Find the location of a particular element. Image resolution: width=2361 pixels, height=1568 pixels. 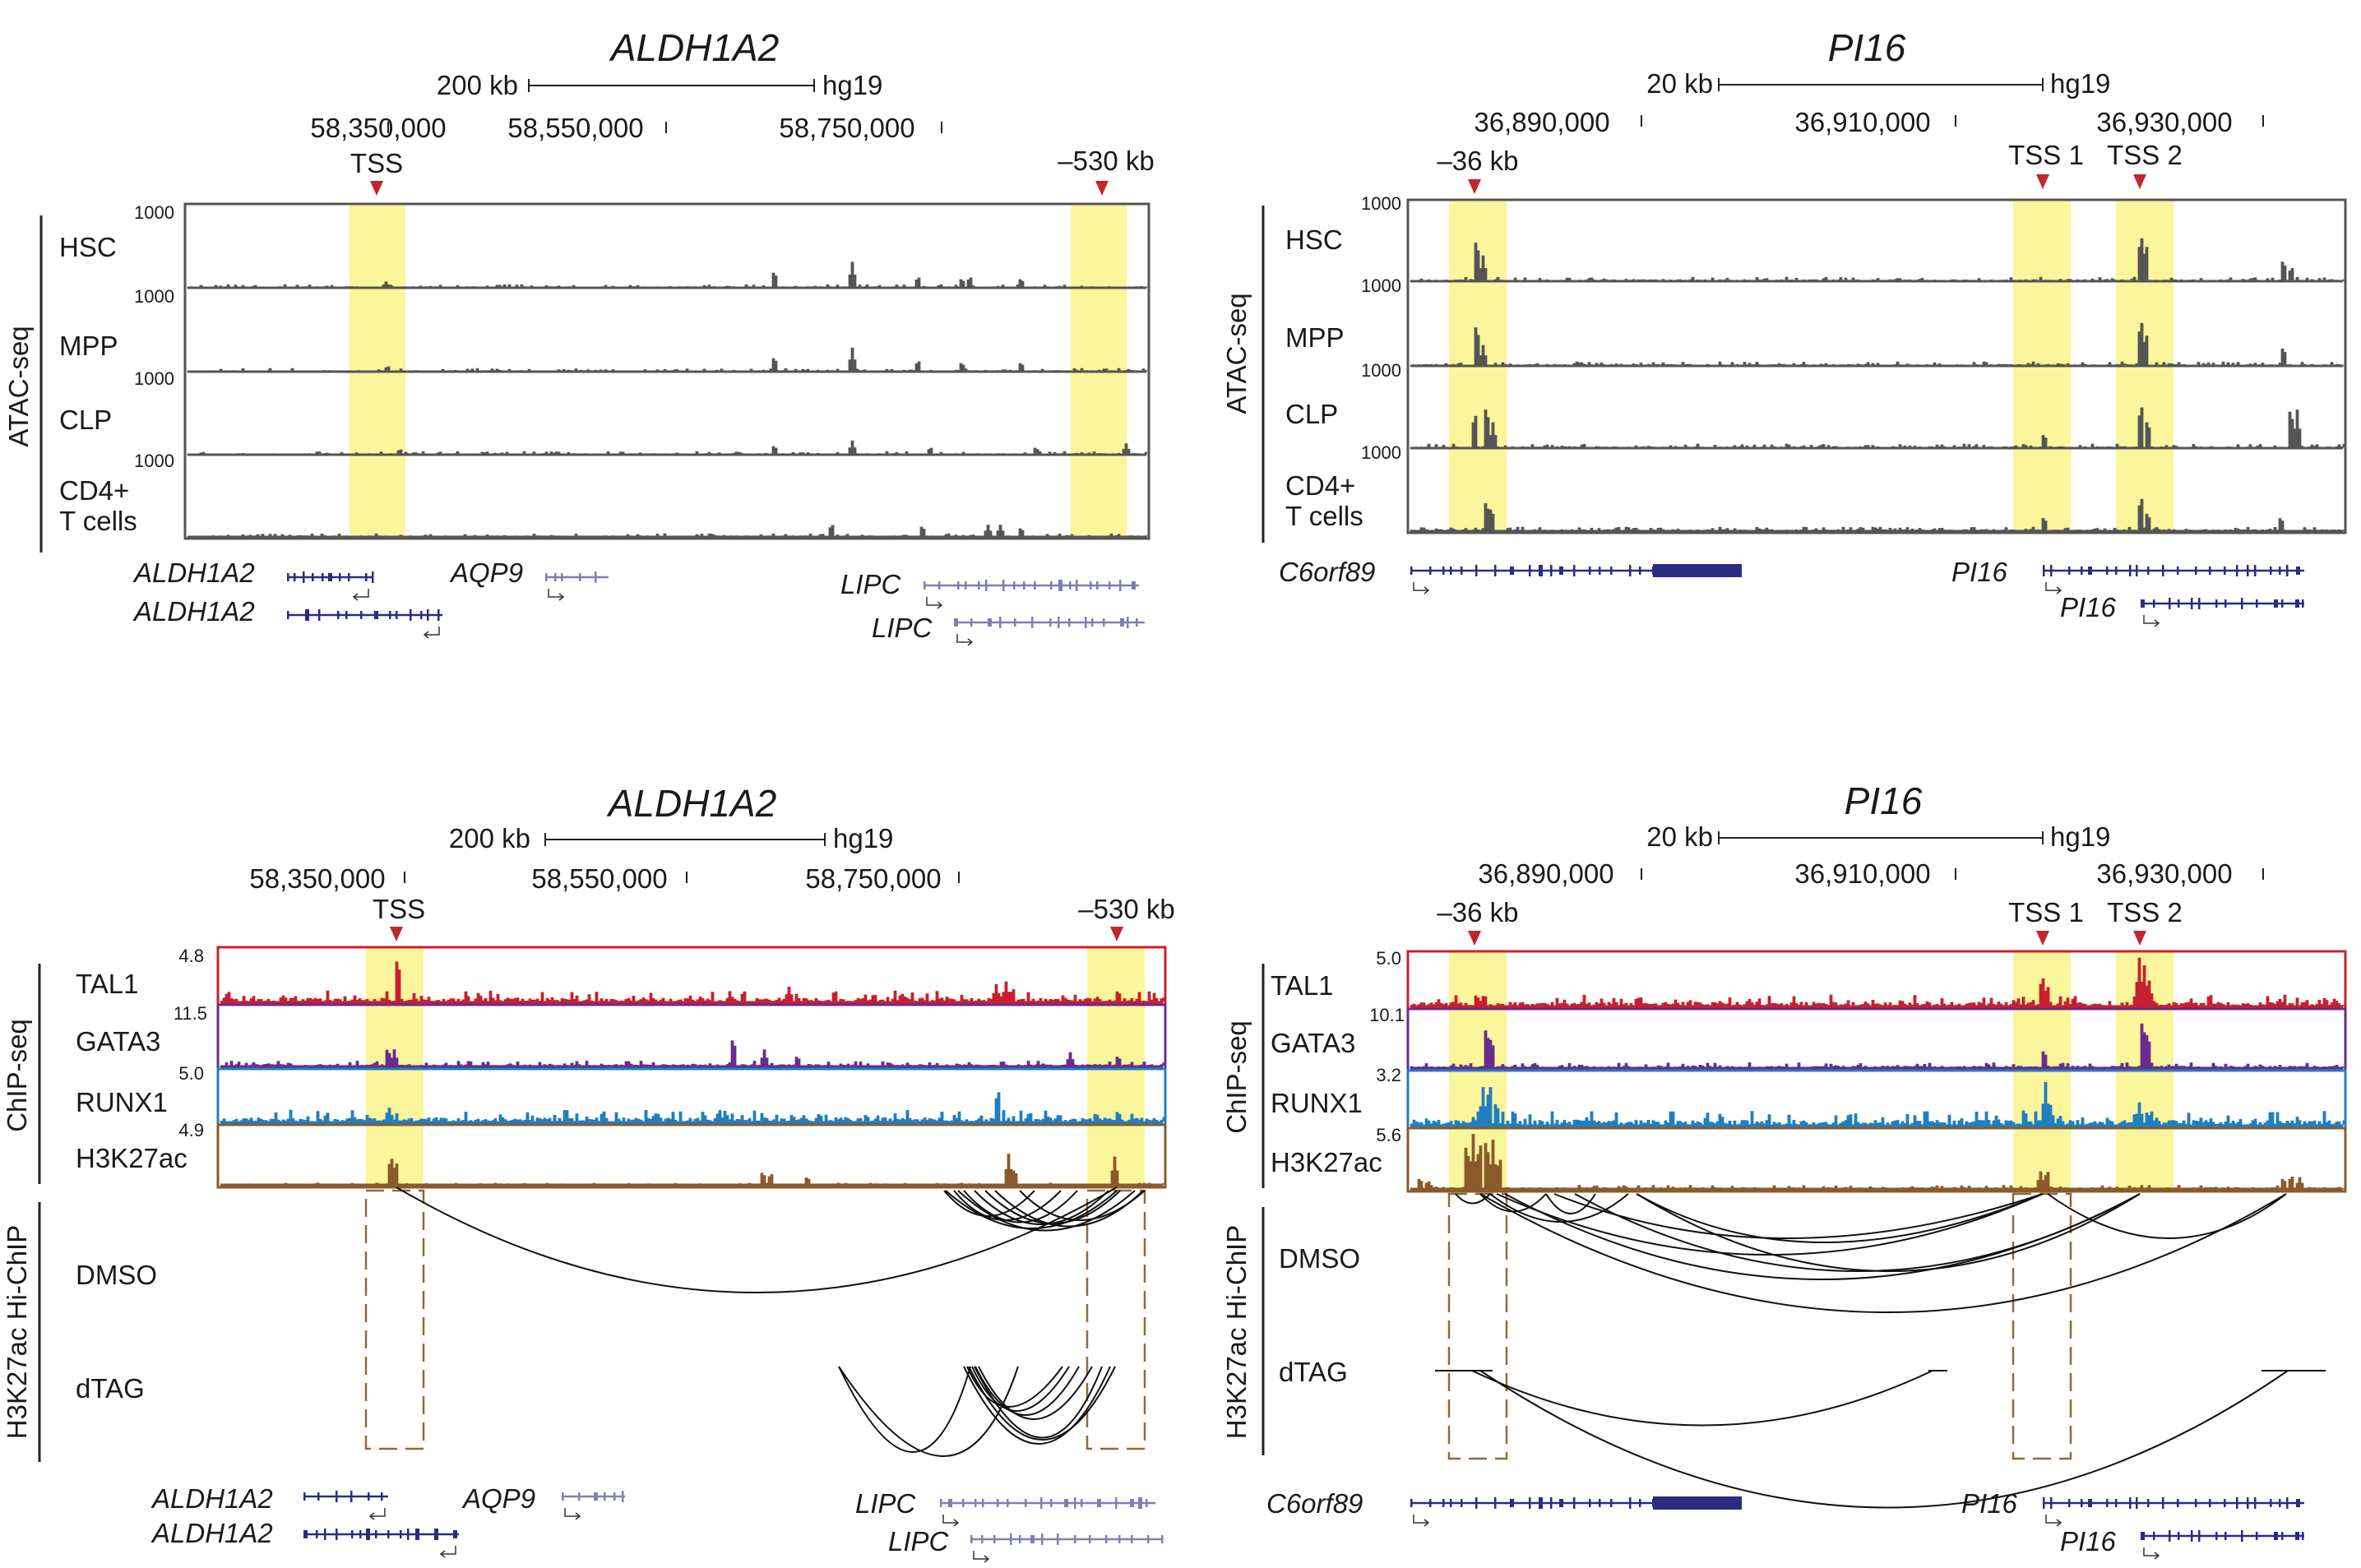

atac-track-mpp is located at coordinates (667, 360).